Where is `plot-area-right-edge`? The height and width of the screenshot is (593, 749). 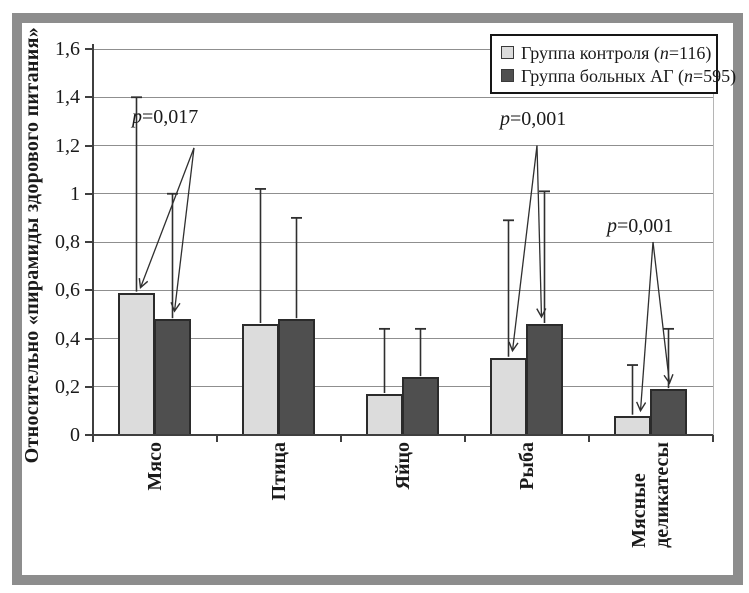
plot-area-right-edge is located at coordinates (713, 242).